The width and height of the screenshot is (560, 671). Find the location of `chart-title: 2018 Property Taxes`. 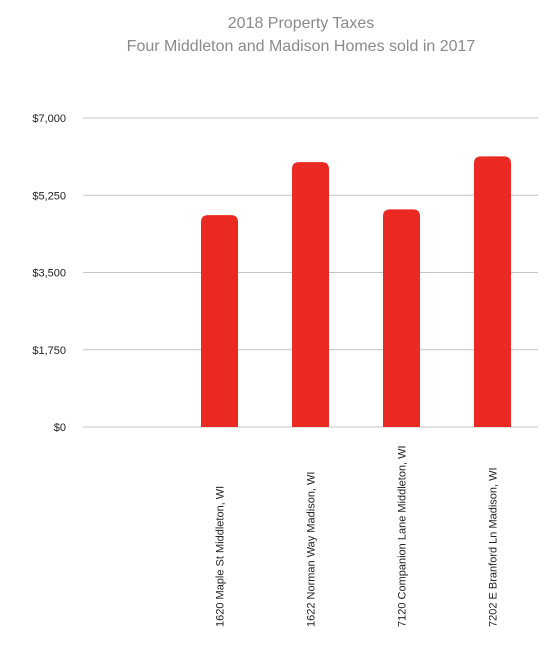

chart-title: 2018 Property Taxes is located at coordinates (301, 23).